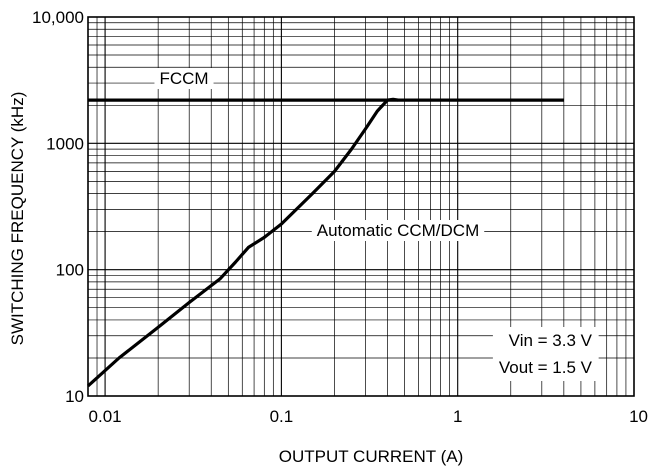  Describe the element at coordinates (74, 396) in the screenshot. I see `y-tick-label: 10` at that location.